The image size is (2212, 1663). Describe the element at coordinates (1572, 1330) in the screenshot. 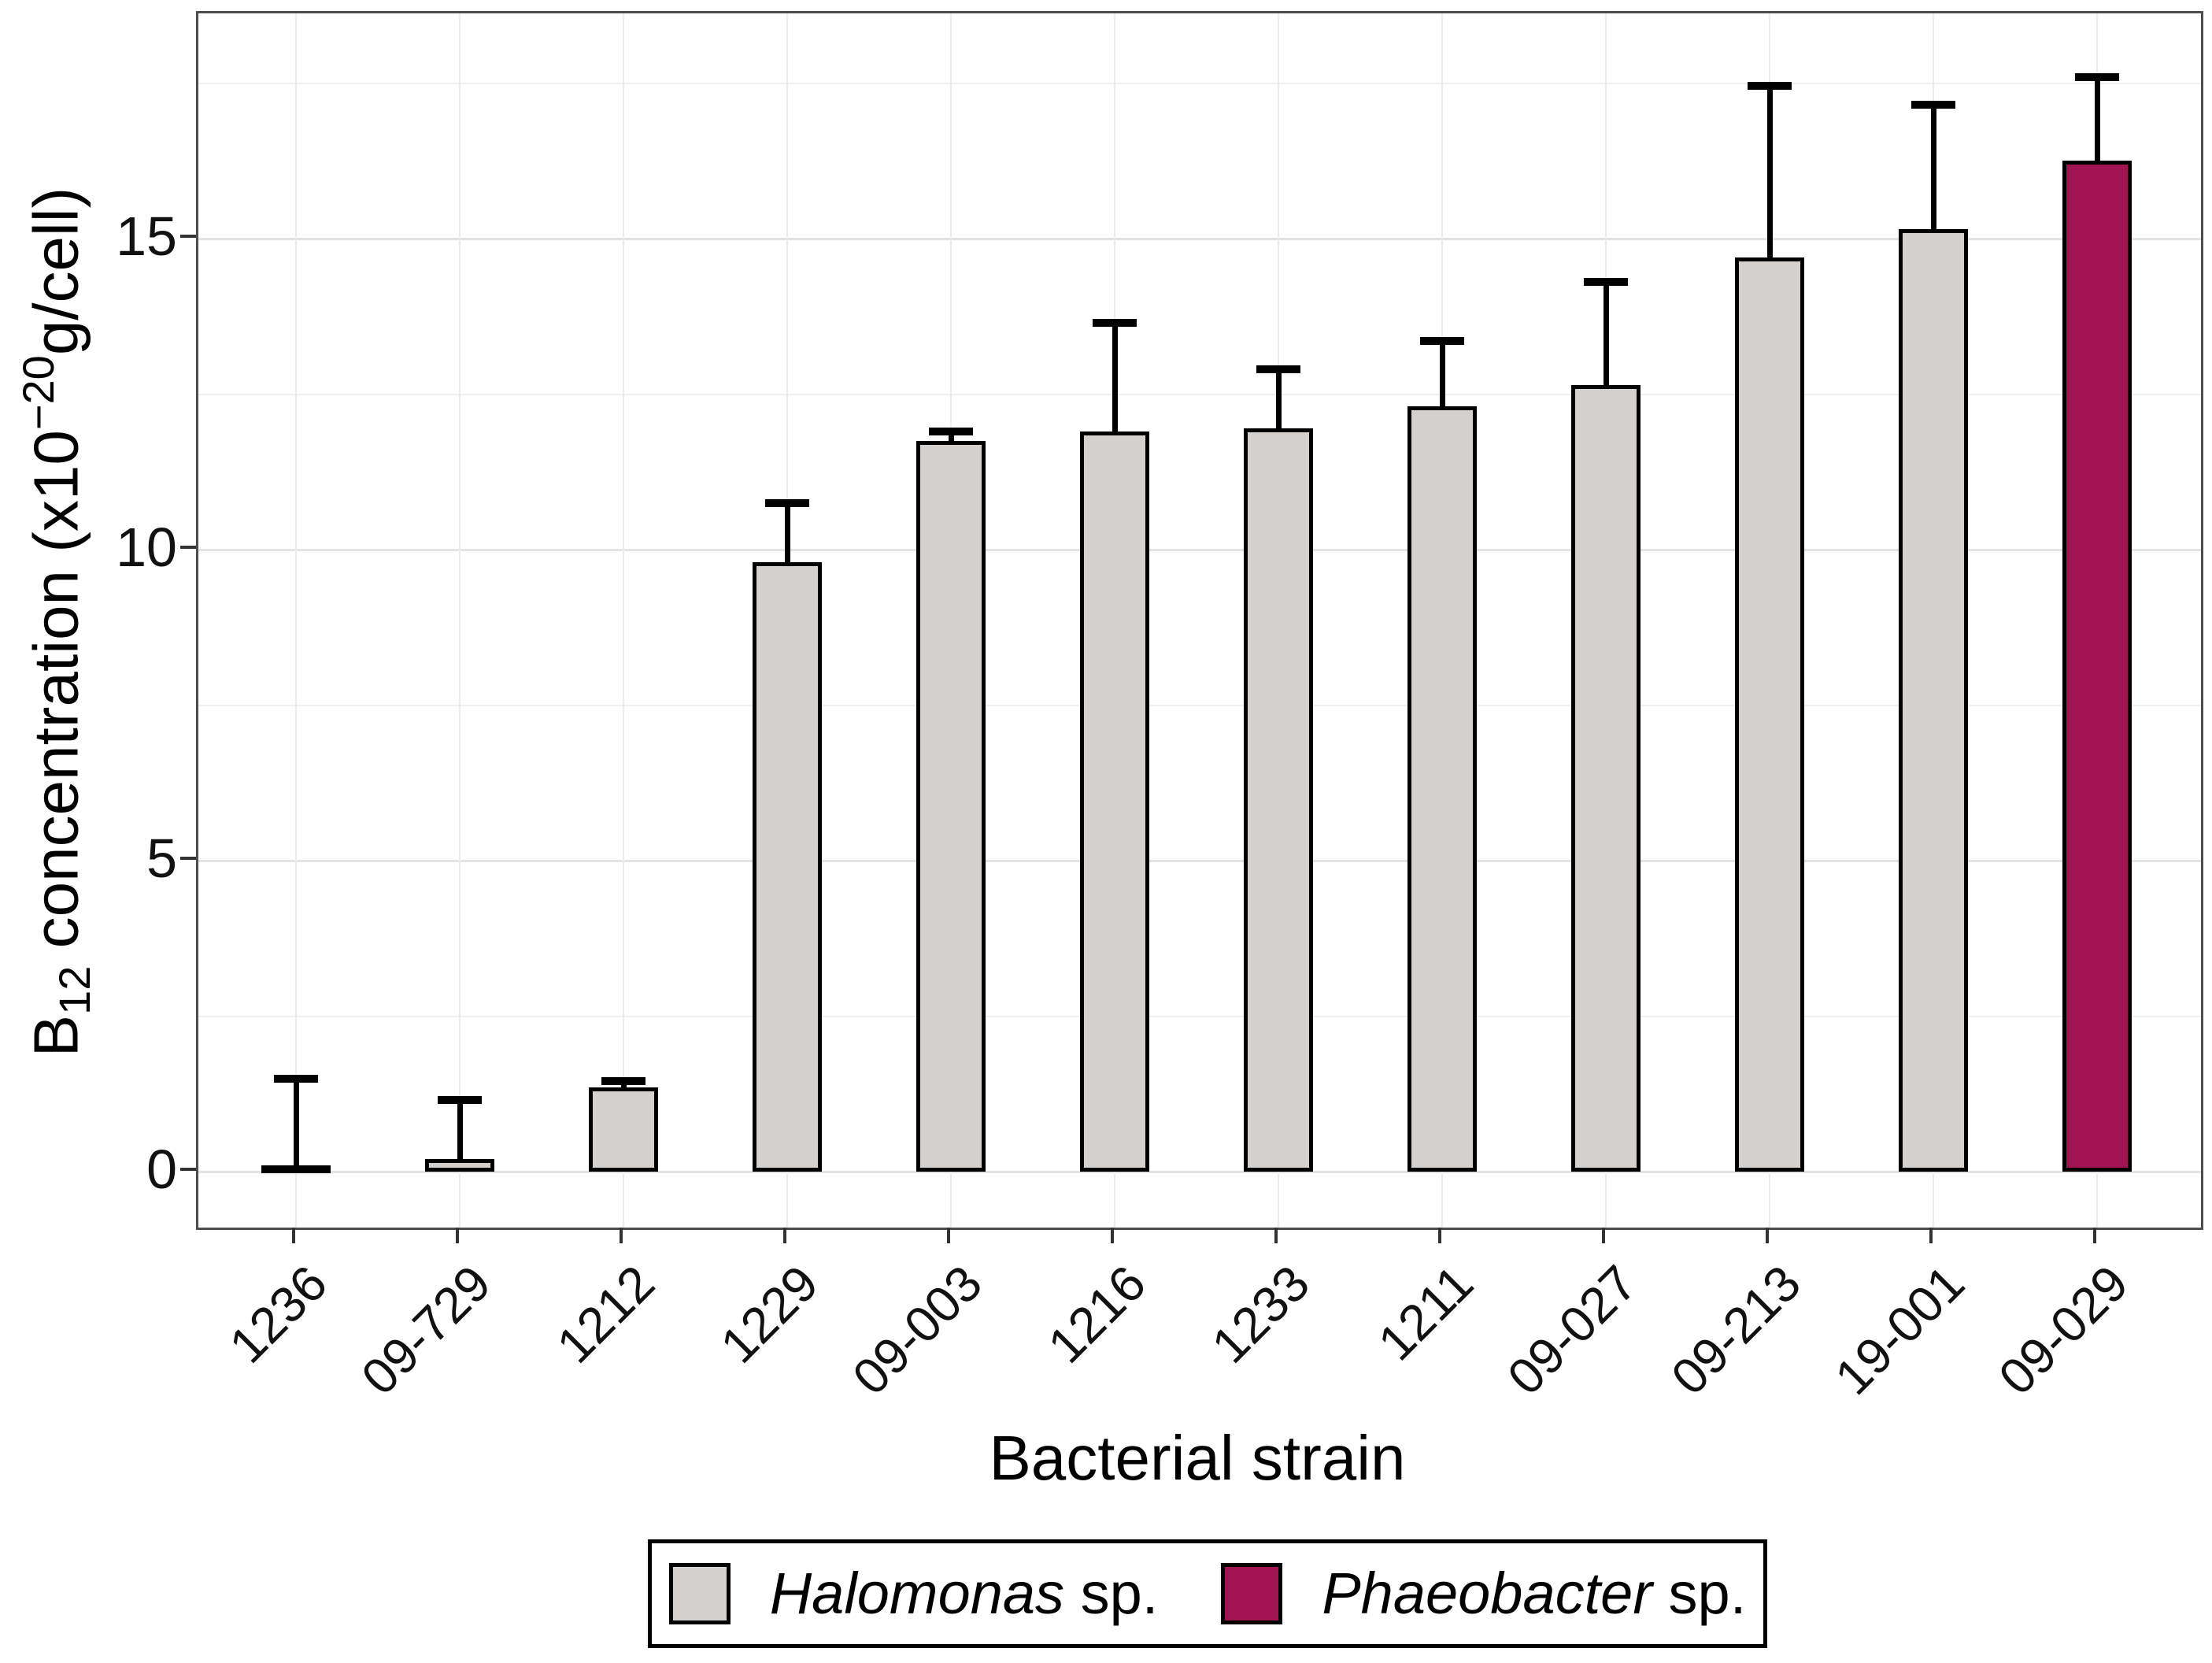

I see `x-tick-label-09-027: 09-027` at that location.